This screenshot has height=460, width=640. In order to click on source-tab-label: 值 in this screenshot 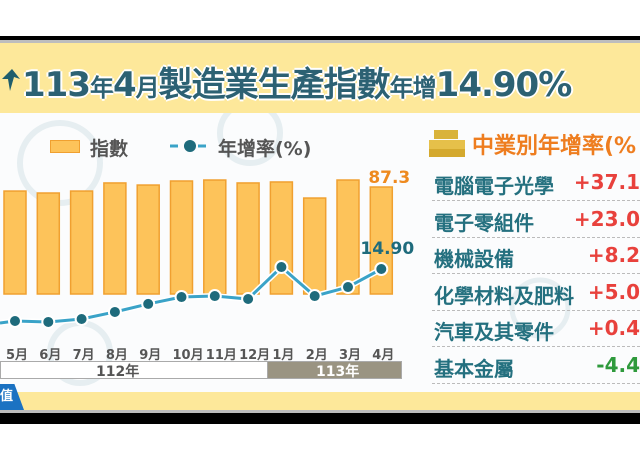, I will do `click(7, 396)`.